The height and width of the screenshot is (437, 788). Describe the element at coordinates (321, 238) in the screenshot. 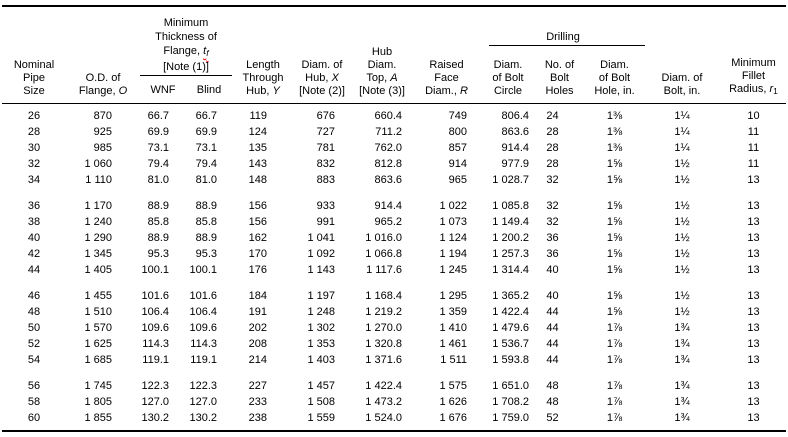

I see `cell-diam-hub: 1 041` at that location.